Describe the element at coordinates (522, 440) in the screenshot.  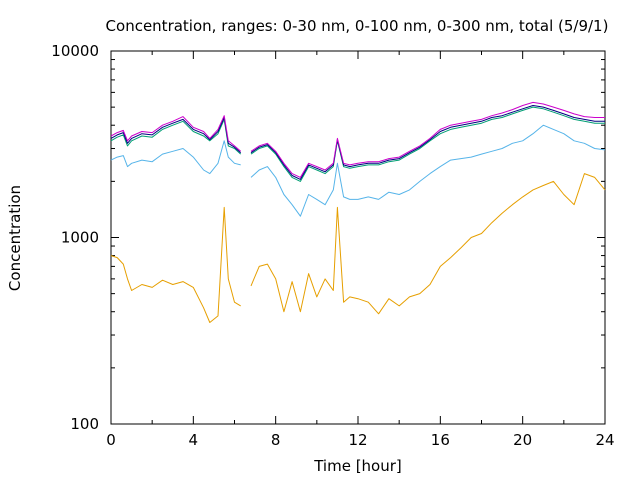
I see `x-tick-label: 20` at that location.